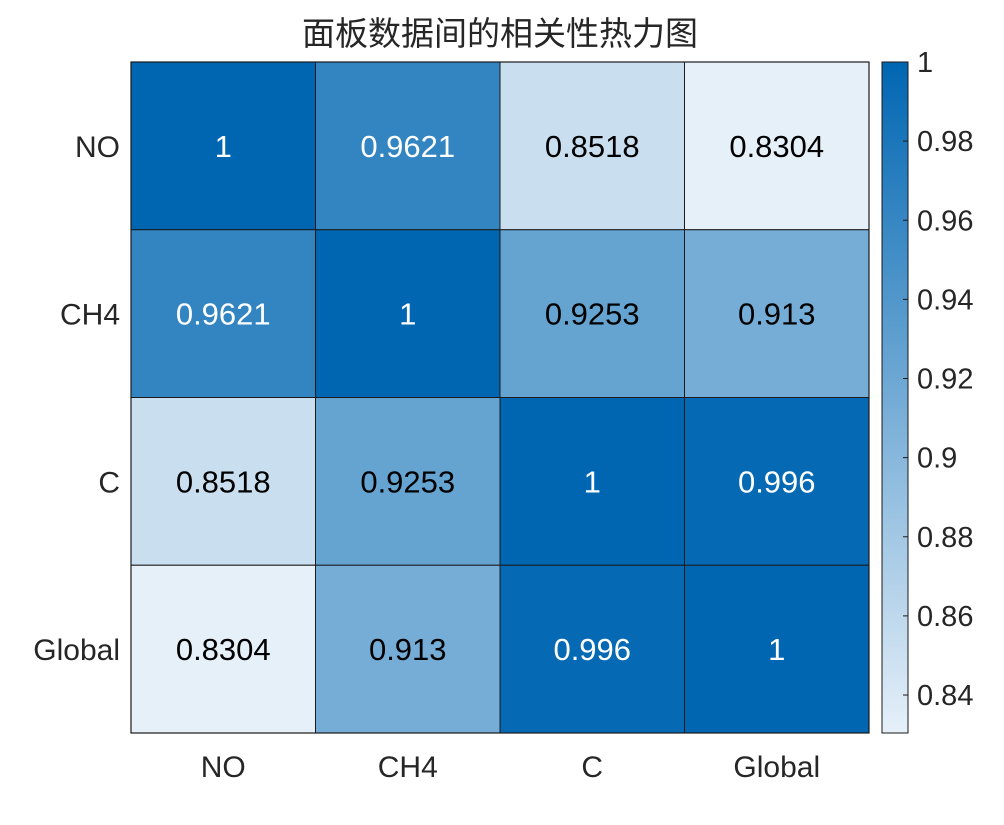 Image resolution: width=1004 pixels, height=825 pixels. I want to click on y-tick-label: C, so click(109, 482).